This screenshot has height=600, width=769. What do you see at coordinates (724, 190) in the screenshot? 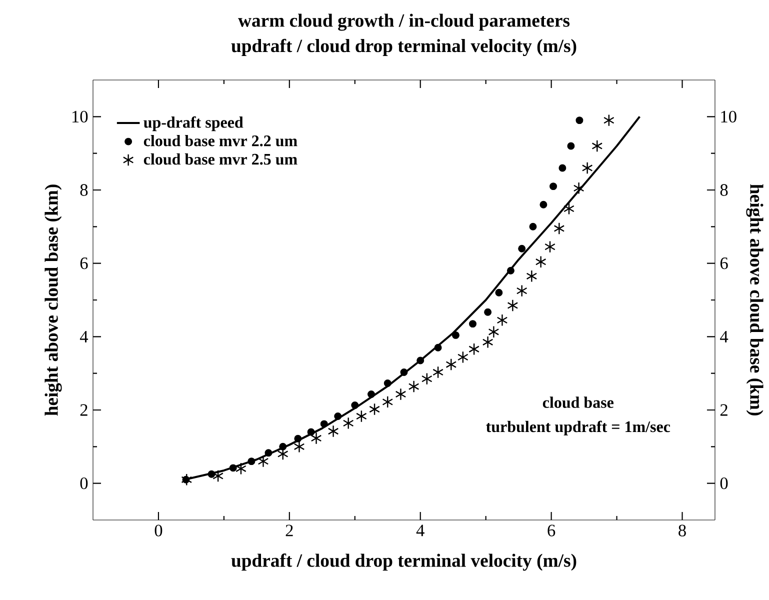
I see `y2-tick-label: 8` at bounding box center [724, 190].